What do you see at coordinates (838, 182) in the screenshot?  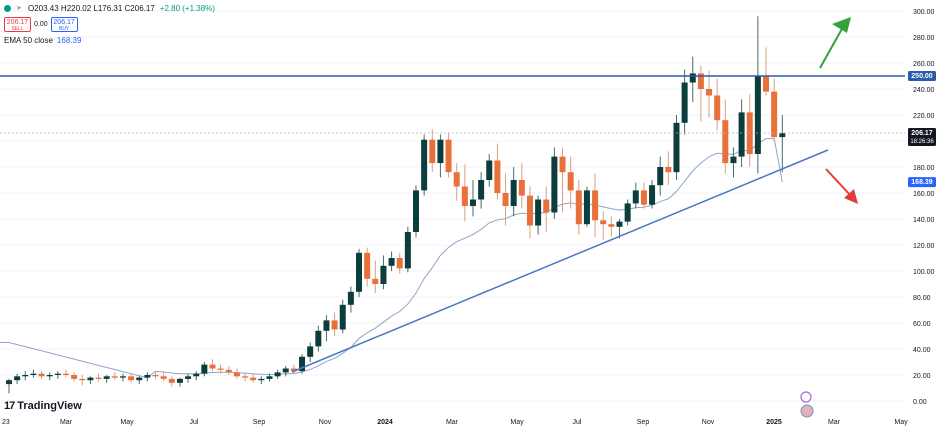 I see `down-arrow-shaft` at bounding box center [838, 182].